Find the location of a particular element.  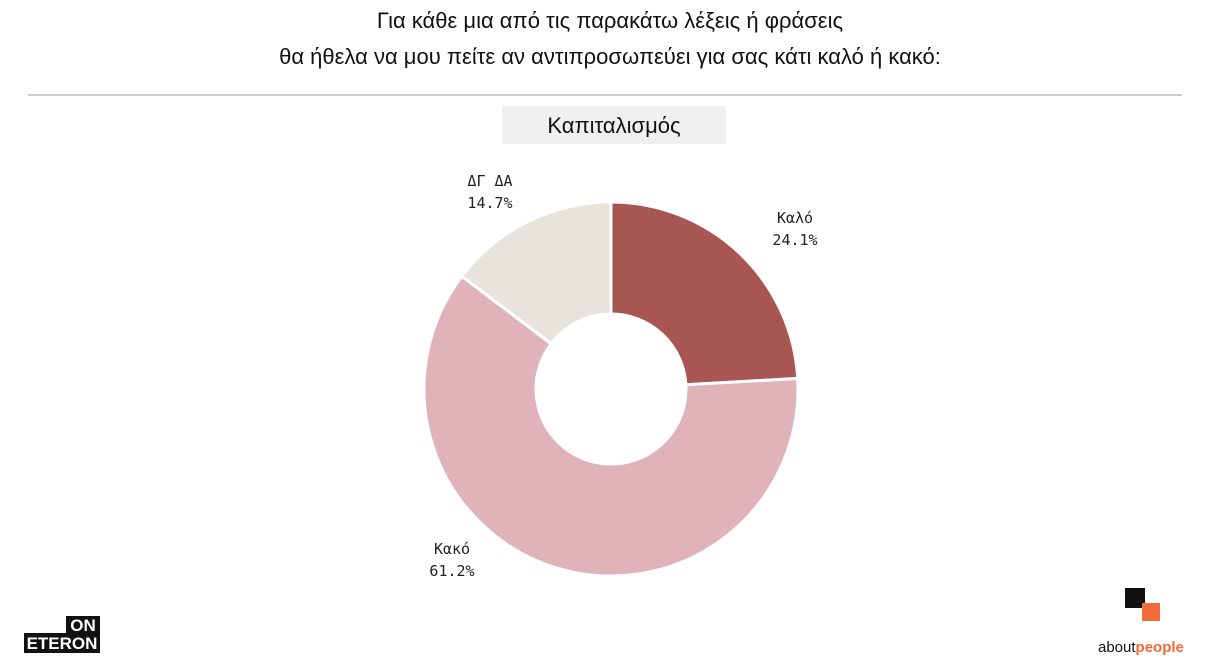

logo-text: ON is located at coordinates (83, 625).